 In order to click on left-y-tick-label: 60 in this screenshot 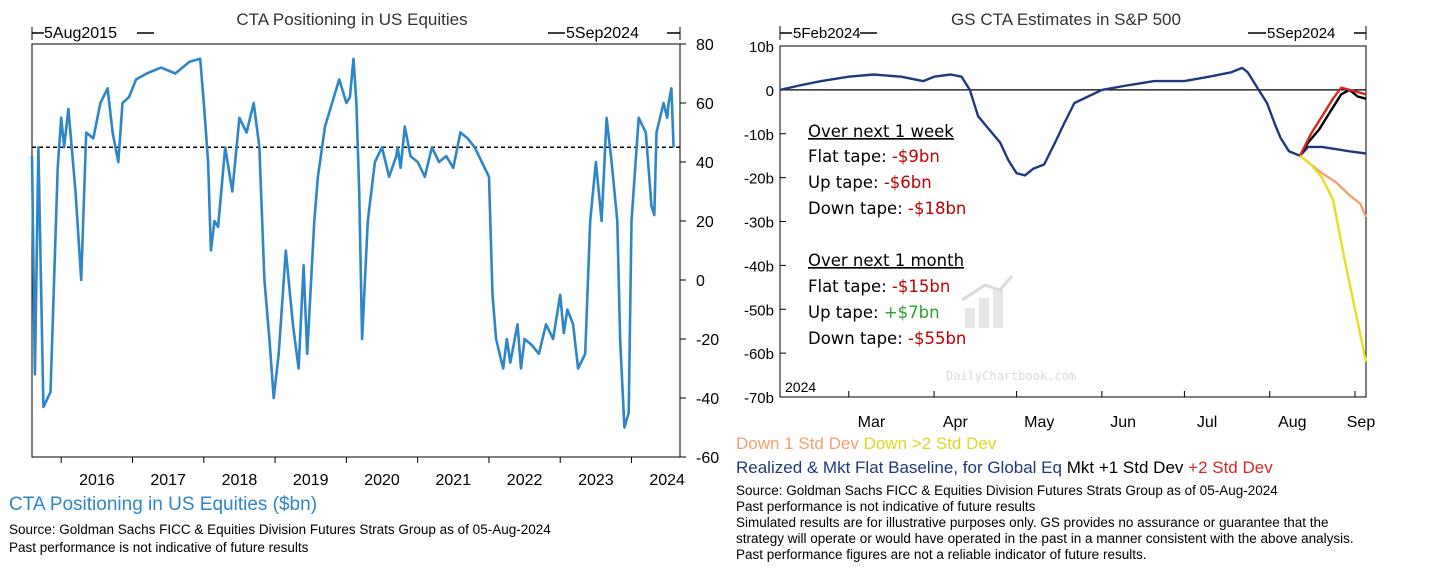, I will do `click(705, 104)`.